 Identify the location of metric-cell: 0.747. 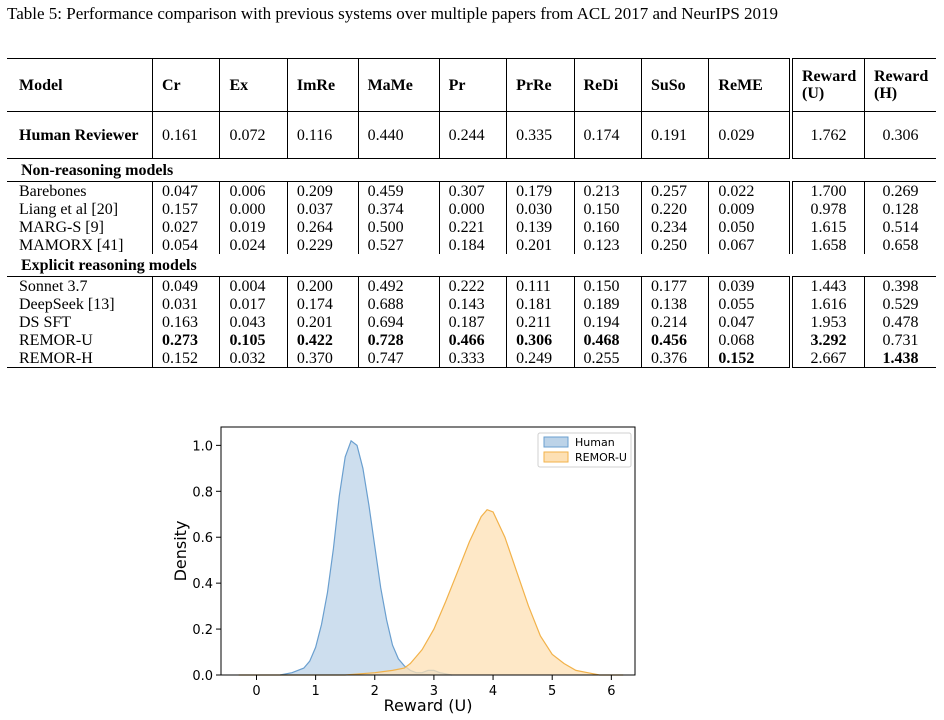
(398, 358).